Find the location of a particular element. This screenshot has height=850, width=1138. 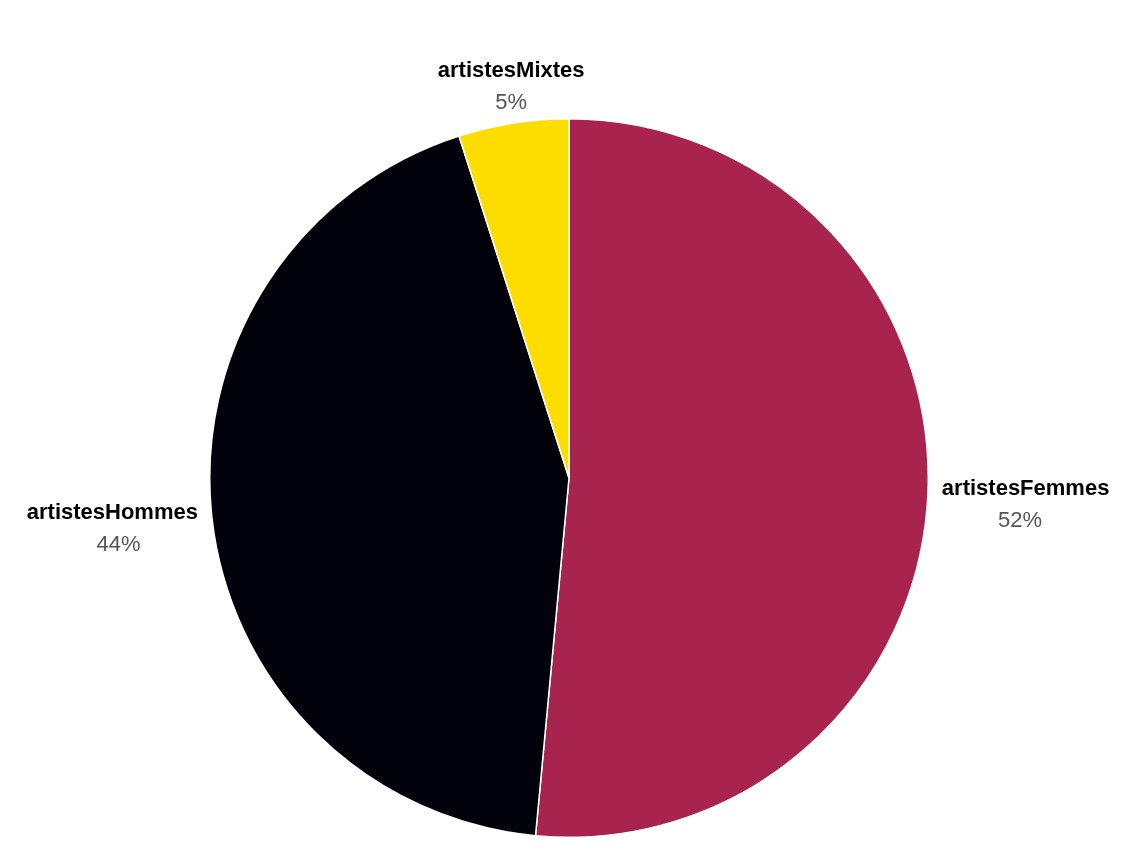

slice-label: artistesFemmes is located at coordinates (1025, 488).